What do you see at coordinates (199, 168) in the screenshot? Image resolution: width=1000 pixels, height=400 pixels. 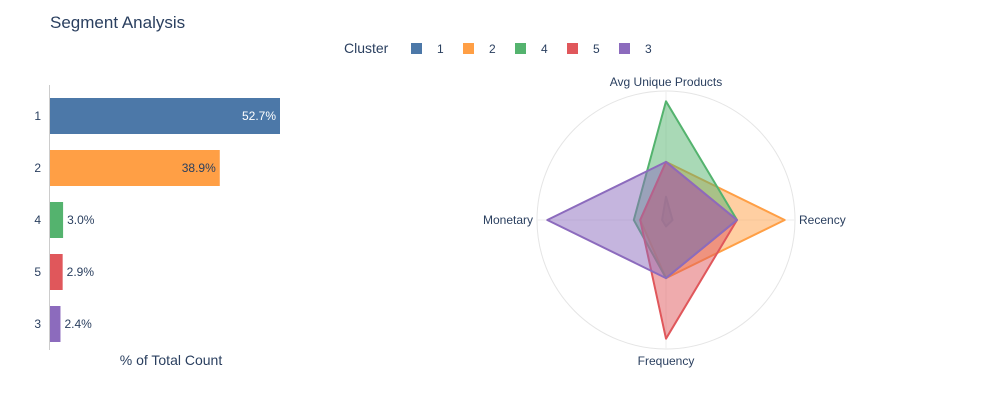 I see `bar-label-2: 38.9%` at bounding box center [199, 168].